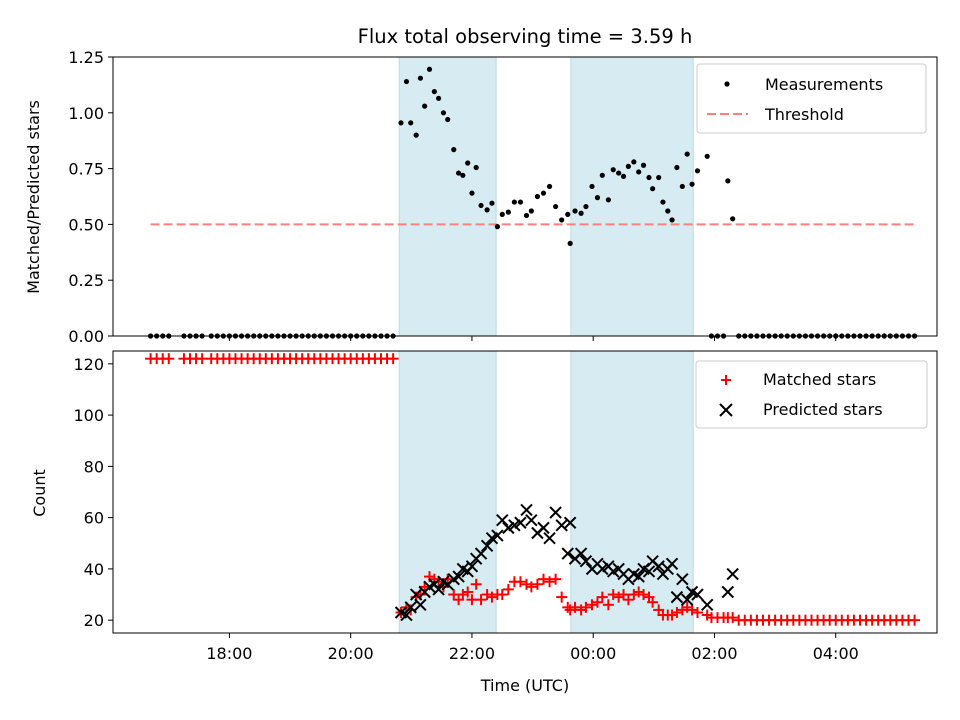  I want to click on y-tick-label: 80, so click(94, 466).